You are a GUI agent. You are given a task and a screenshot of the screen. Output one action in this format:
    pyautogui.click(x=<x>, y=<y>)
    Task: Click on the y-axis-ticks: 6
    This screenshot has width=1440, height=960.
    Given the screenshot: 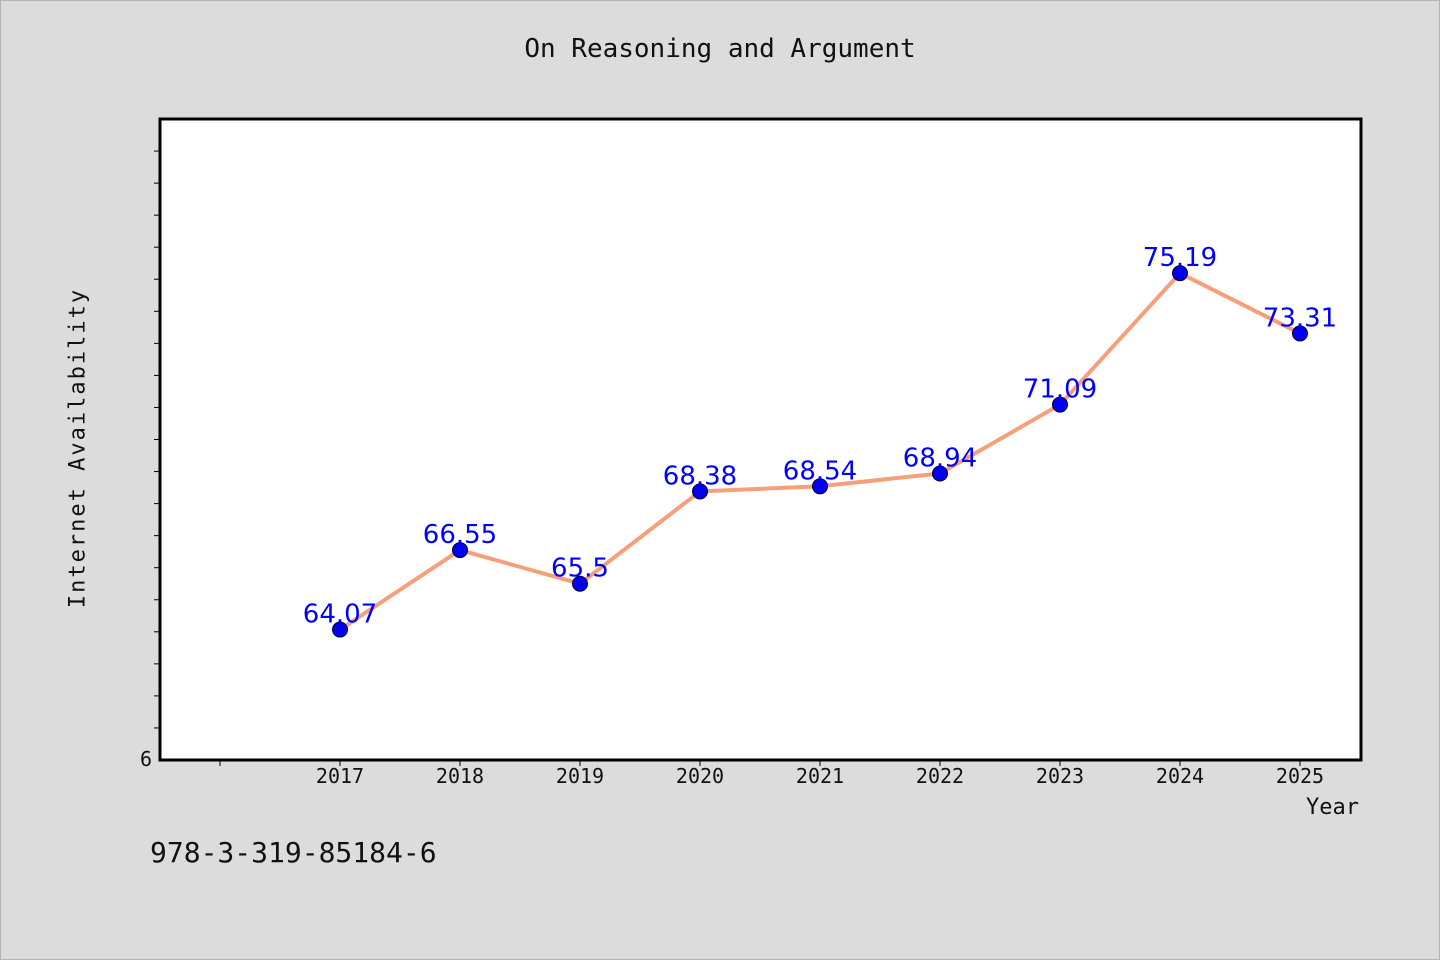 What is the action you would take?
    pyautogui.click(x=150, y=460)
    